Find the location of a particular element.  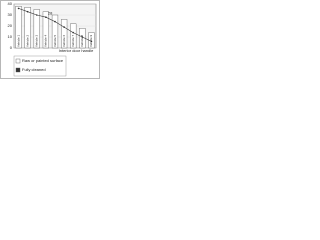

y-tick-label: 10 is located at coordinates (10, 36).